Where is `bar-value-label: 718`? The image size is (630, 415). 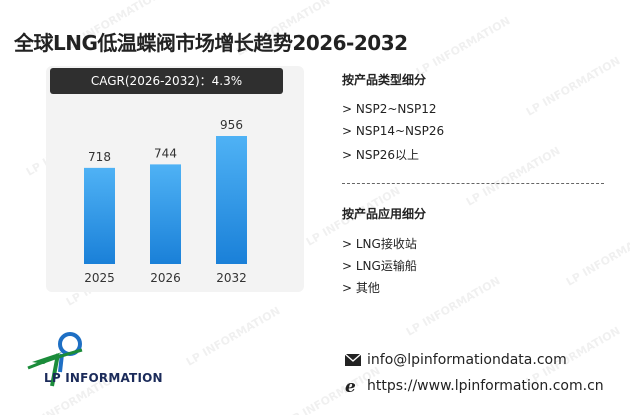 bar-value-label: 718 is located at coordinates (99, 157).